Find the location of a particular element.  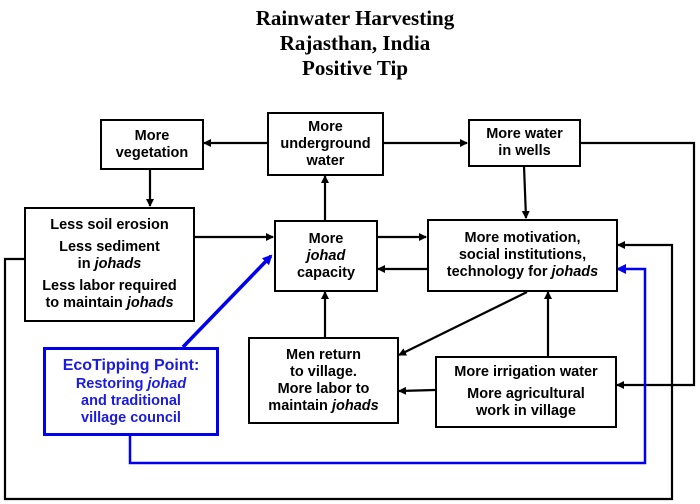

node-more-vegetation: More vegetation is located at coordinates (152, 144).